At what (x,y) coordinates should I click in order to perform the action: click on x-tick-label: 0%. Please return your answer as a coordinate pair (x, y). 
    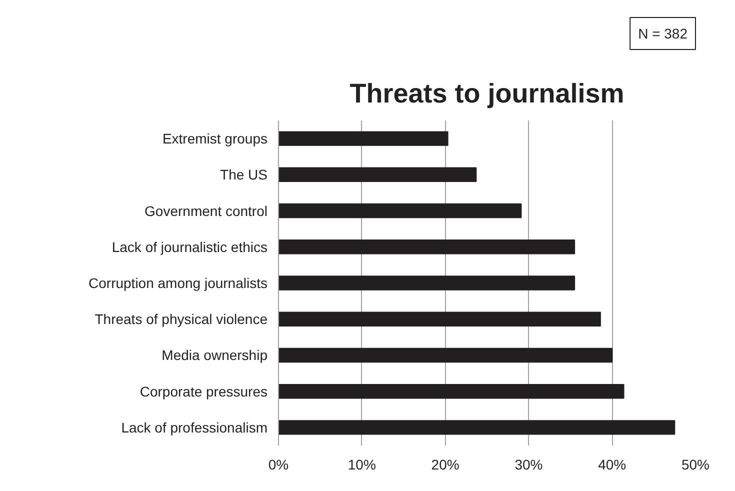
    Looking at the image, I should click on (278, 464).